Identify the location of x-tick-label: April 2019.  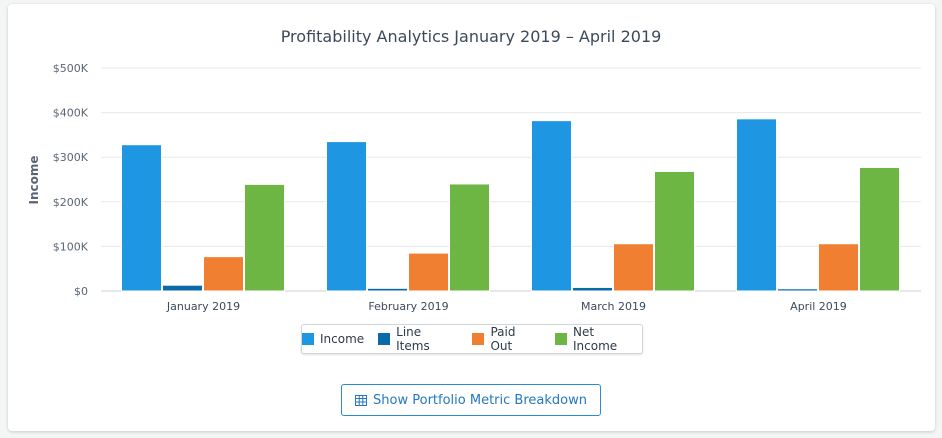
(818, 306).